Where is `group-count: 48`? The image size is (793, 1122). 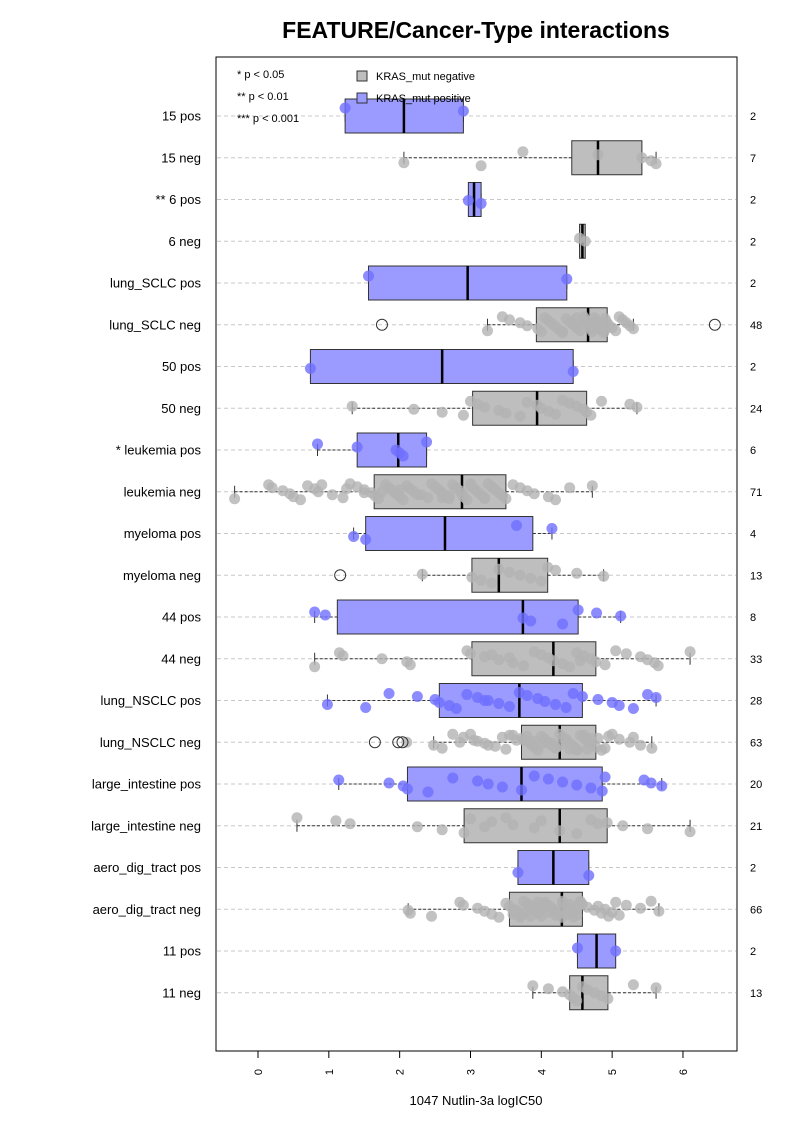 group-count: 48 is located at coordinates (756, 326).